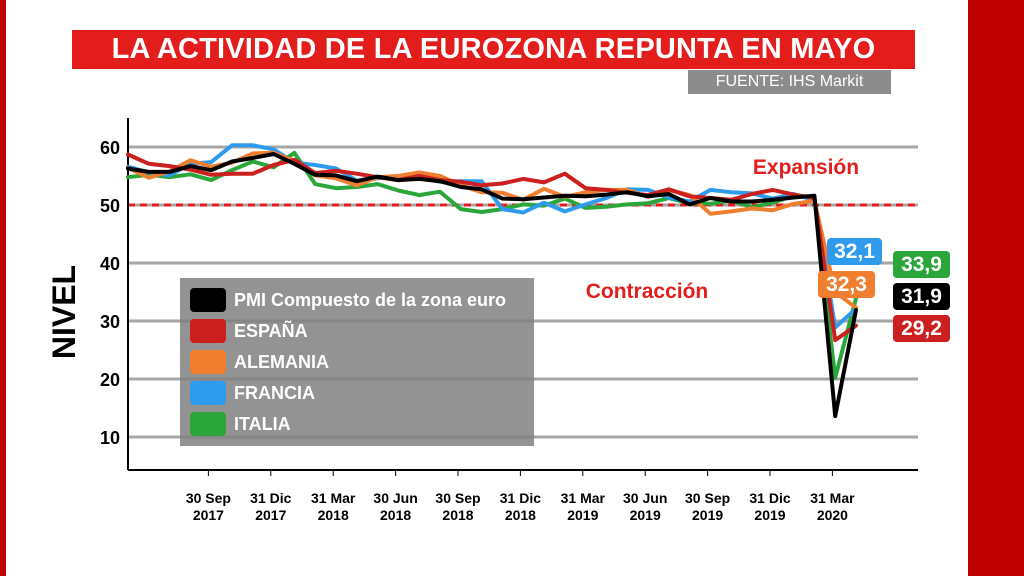 Image resolution: width=1024 pixels, height=576 pixels. What do you see at coordinates (110, 438) in the screenshot?
I see `y-tick-label: 10` at bounding box center [110, 438].